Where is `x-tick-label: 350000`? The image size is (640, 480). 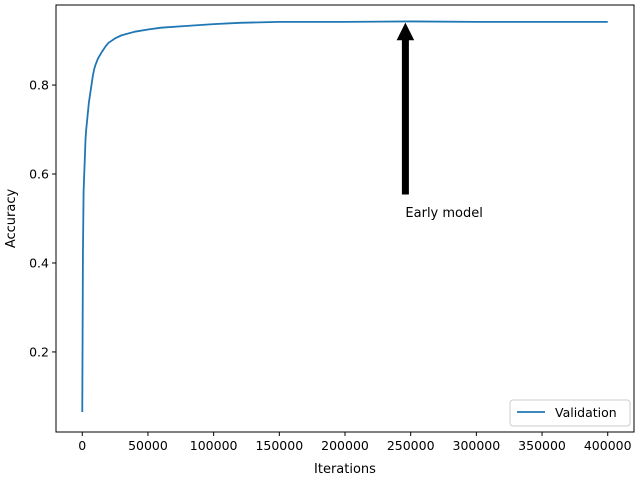 x-tick-label: 350000 is located at coordinates (542, 445).